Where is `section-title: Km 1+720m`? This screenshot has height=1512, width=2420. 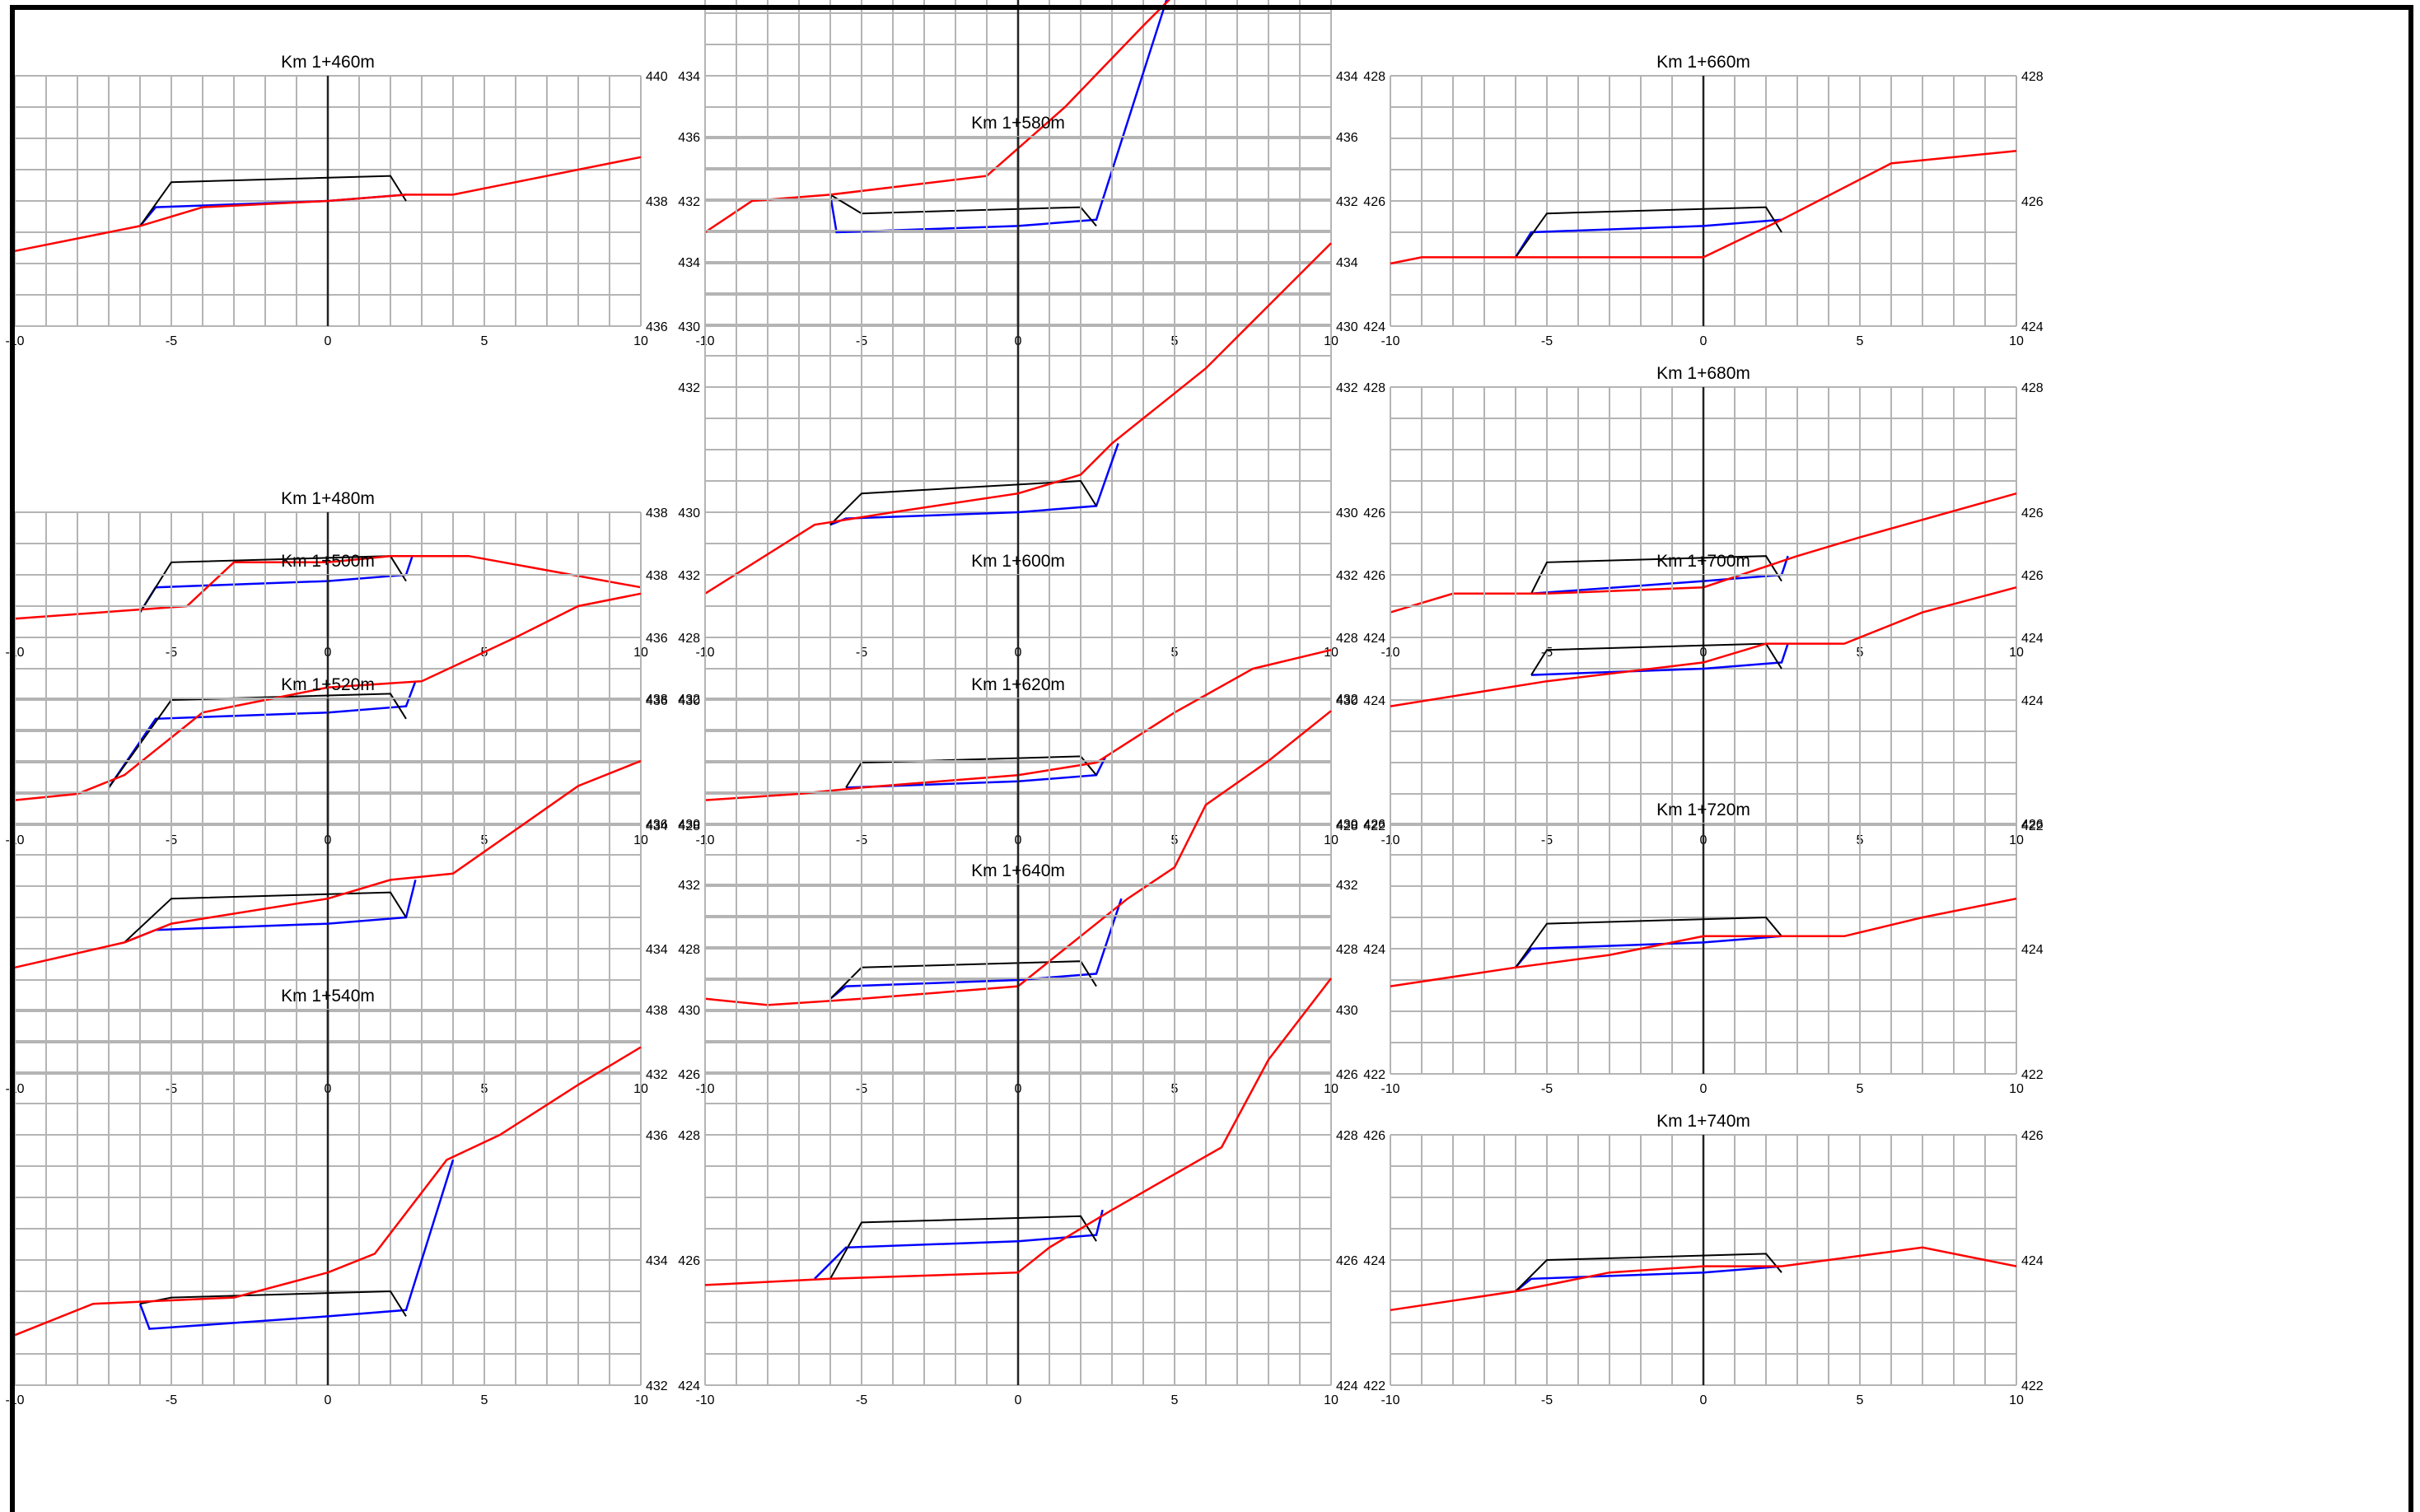 section-title: Km 1+720m is located at coordinates (1703, 809).